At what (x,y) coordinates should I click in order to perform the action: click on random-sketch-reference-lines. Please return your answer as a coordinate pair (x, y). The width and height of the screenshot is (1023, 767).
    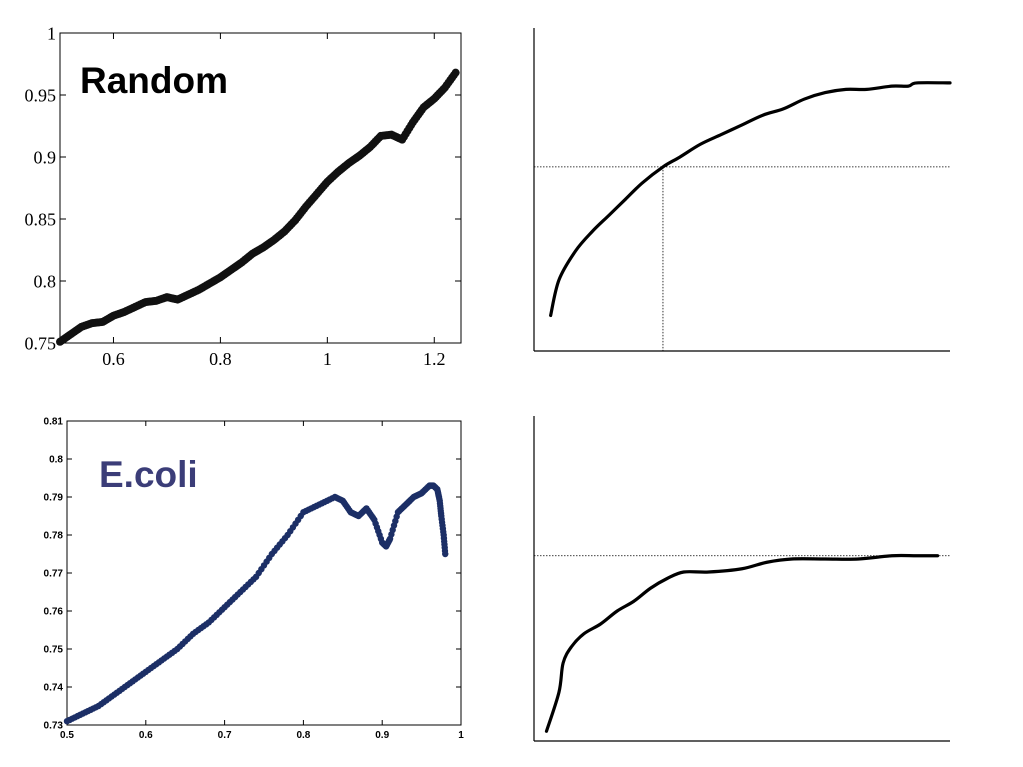
    Looking at the image, I should click on (742, 258).